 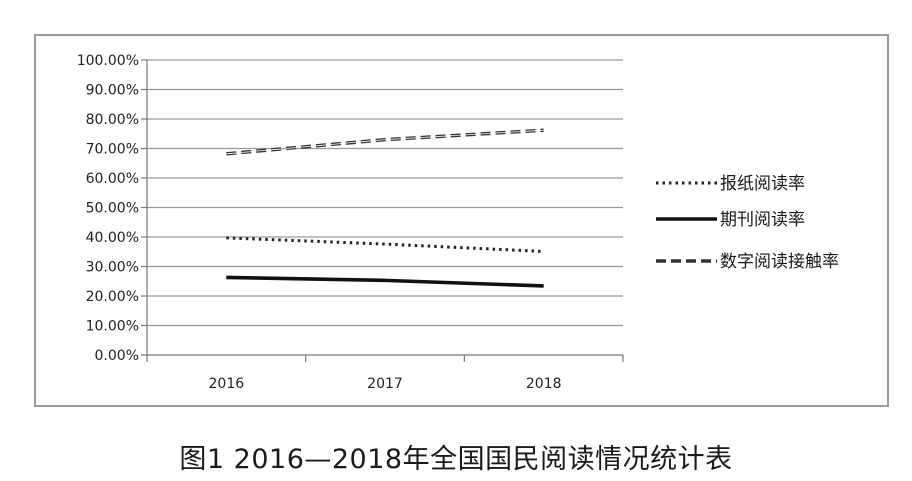 I want to click on legend-label-2: 期刊阅读率, so click(x=762, y=220).